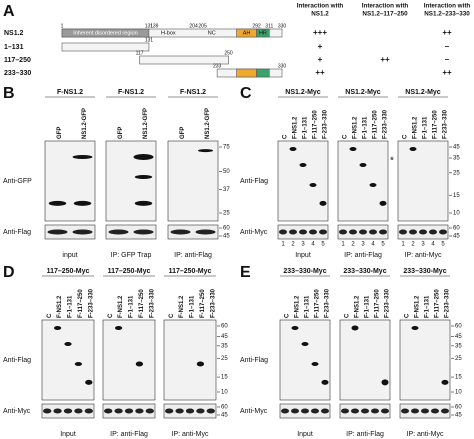 This screenshot has height=439, width=474. What do you see at coordinates (17, 73) in the screenshot?
I see `construct-name: 233–330` at bounding box center [17, 73].